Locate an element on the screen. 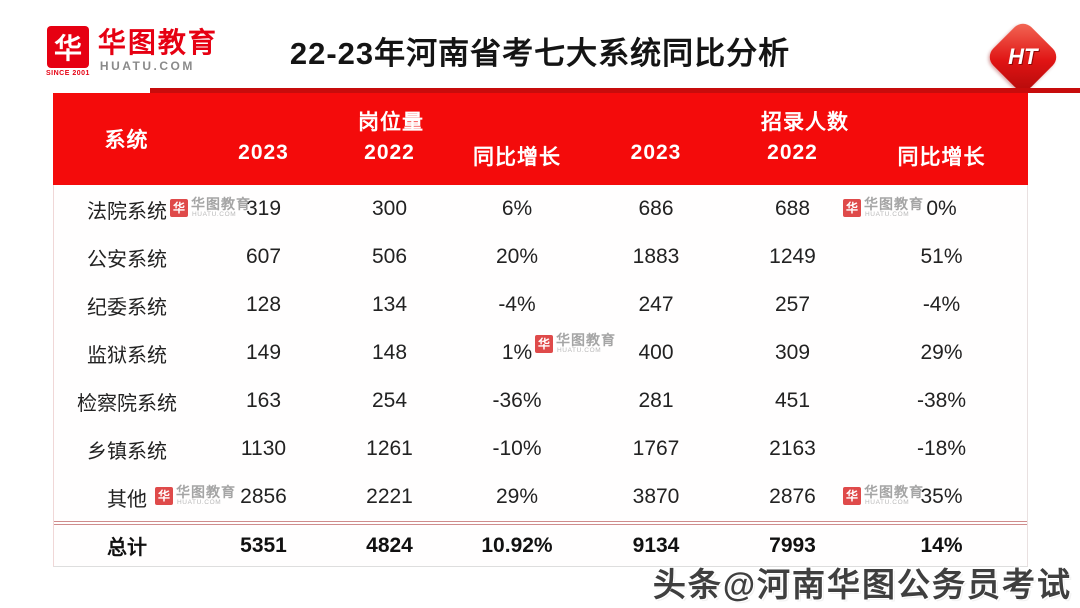 This screenshot has height=608, width=1080. cell-system: 其他 is located at coordinates (127, 499).